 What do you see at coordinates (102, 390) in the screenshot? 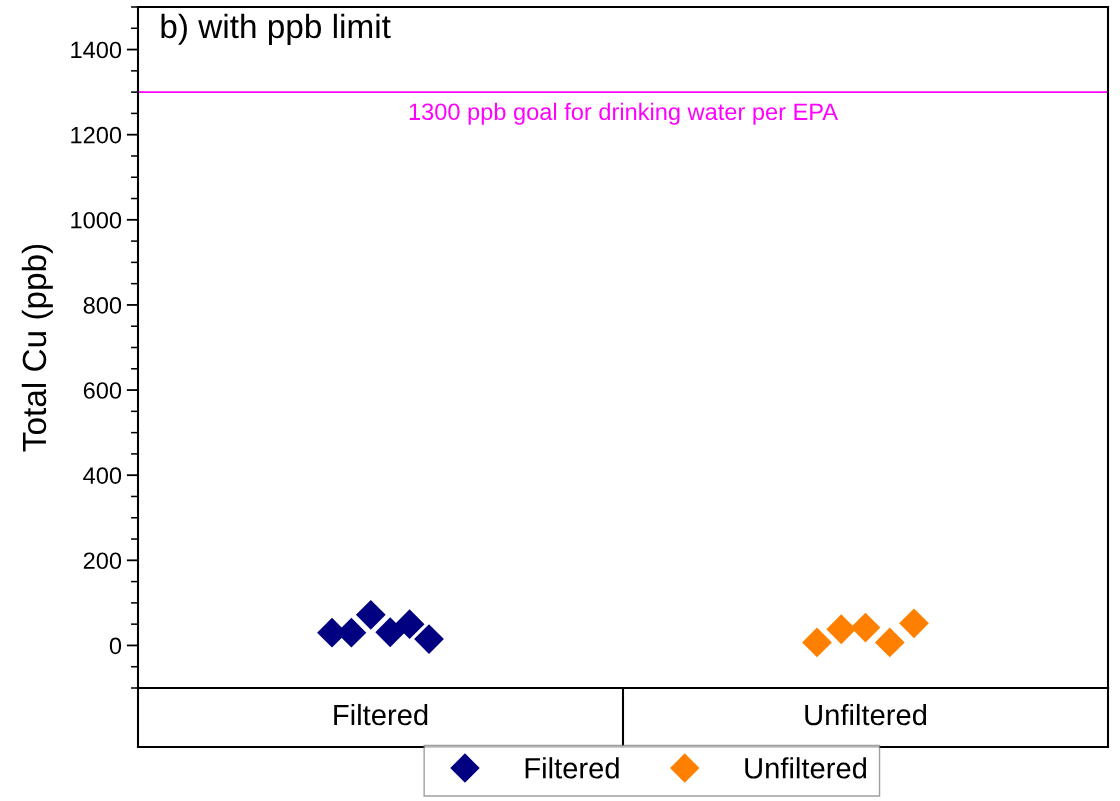
I see `y-tick-label: 600` at bounding box center [102, 390].